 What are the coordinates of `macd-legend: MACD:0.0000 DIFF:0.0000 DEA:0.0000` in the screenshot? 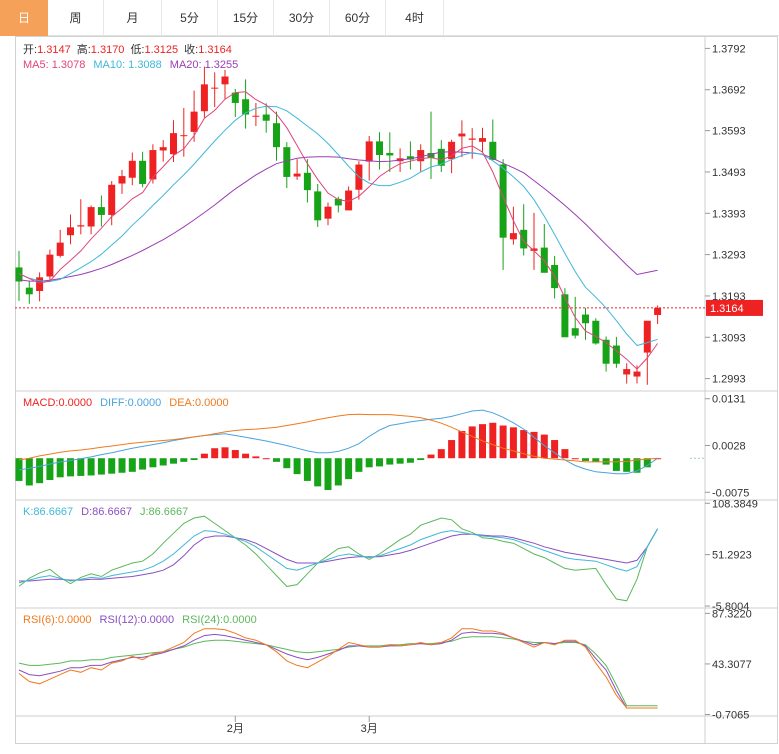 It's located at (126, 403).